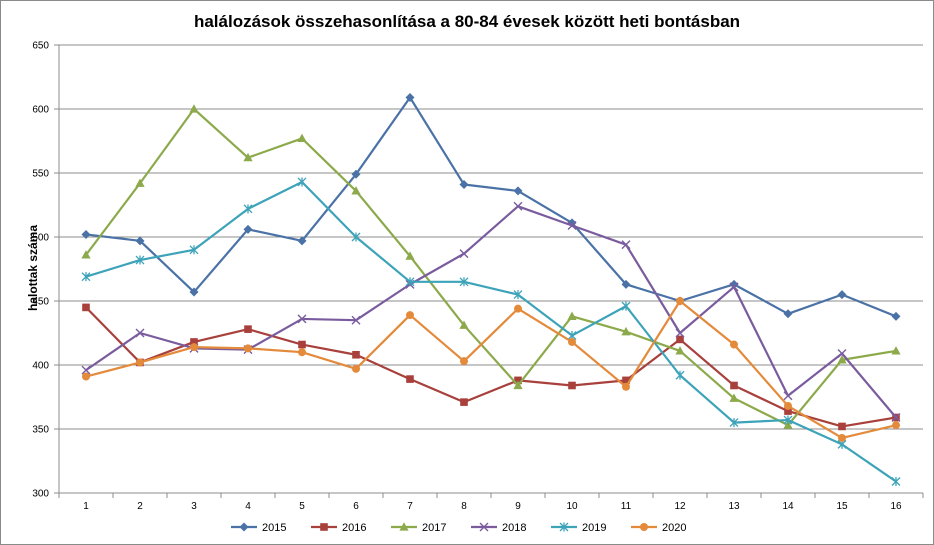 The width and height of the screenshot is (934, 545). Describe the element at coordinates (302, 506) in the screenshot. I see `x-tick-label: 5` at that location.